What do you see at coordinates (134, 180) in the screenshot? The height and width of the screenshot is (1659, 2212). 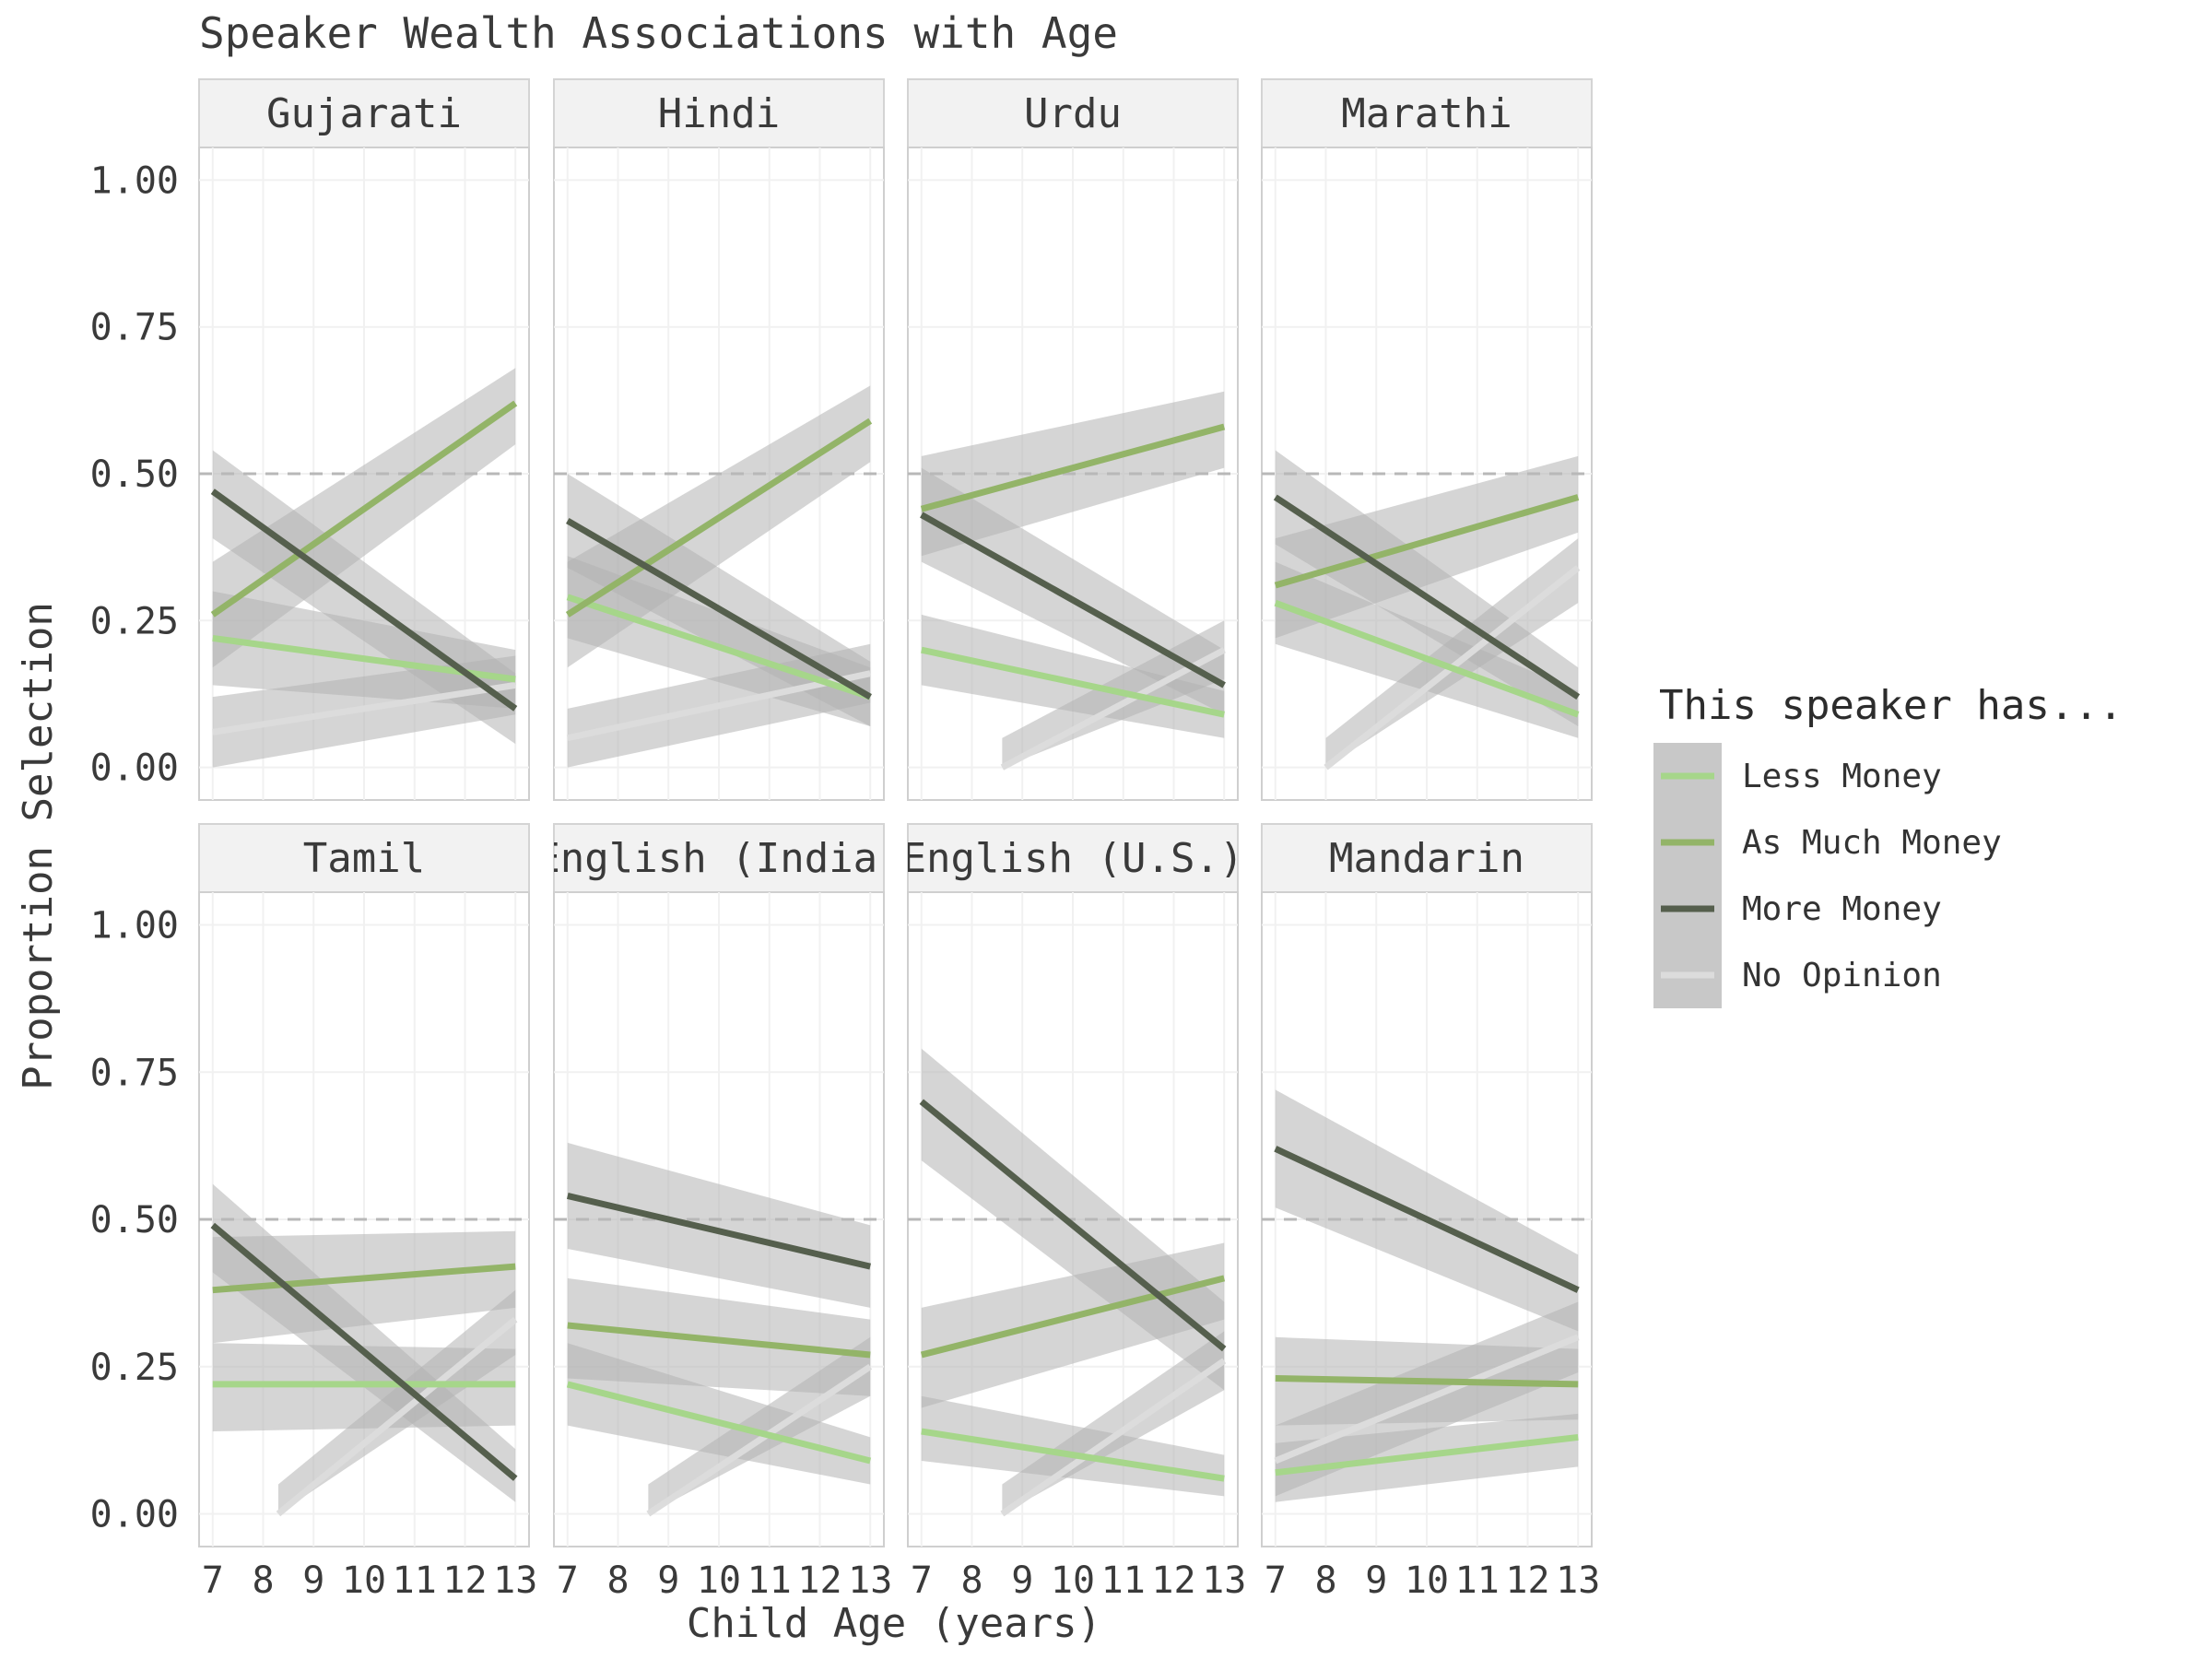 I see `y-tick-label: 1.00` at bounding box center [134, 180].